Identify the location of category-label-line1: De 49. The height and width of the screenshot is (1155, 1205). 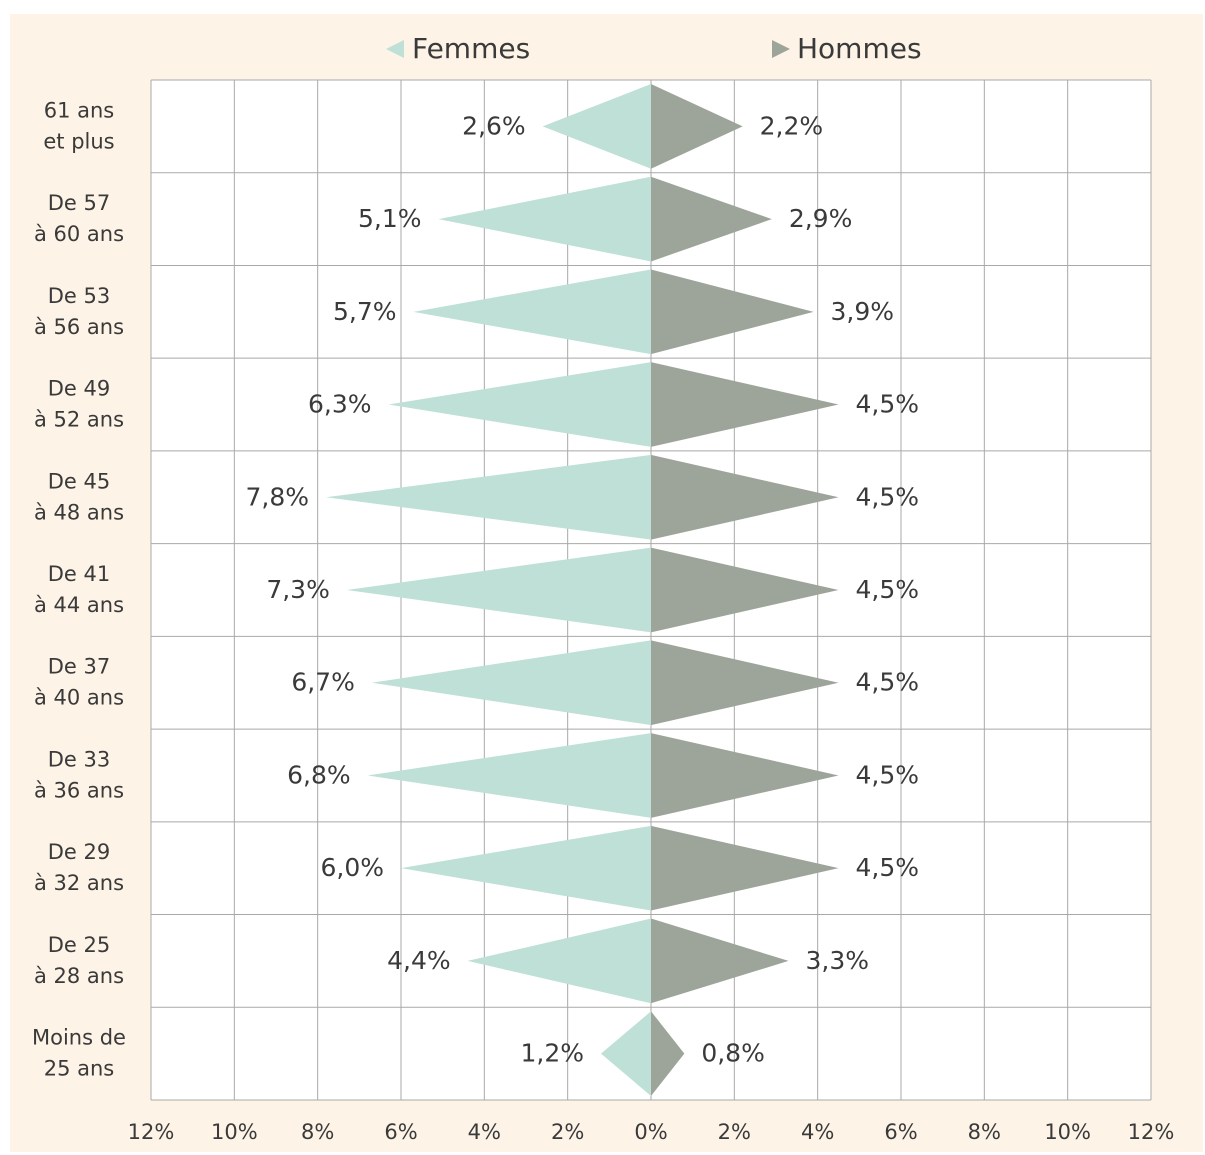
(79, 389).